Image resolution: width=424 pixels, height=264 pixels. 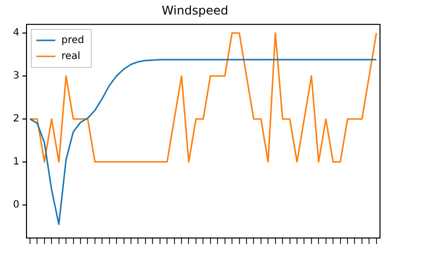 I want to click on y-tick-label: 0, so click(x=16, y=205).